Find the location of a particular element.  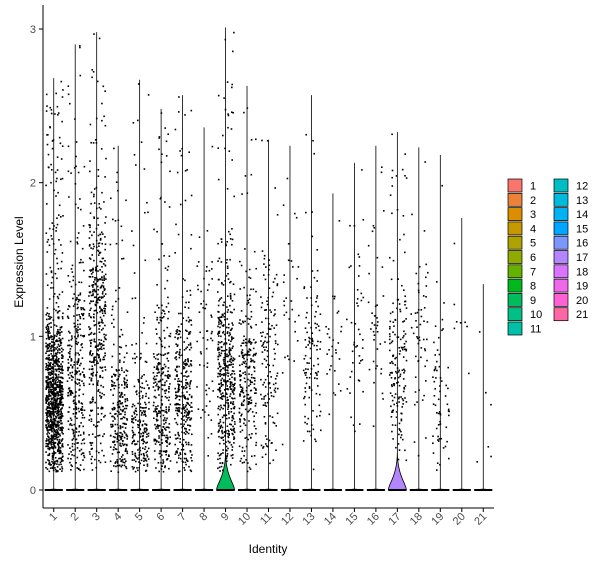

legend-key is located at coordinates (515, 242).